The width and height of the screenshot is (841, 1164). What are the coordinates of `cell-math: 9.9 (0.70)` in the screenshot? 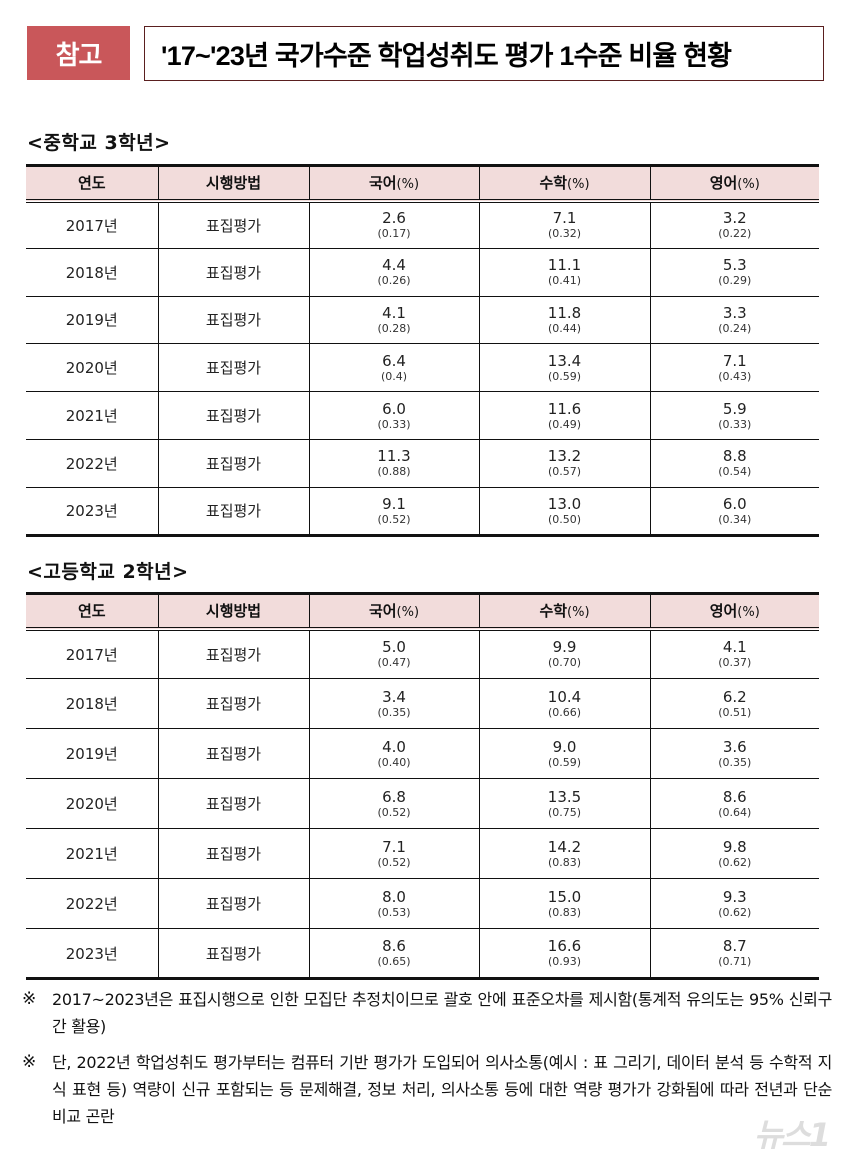 It's located at (564, 653).